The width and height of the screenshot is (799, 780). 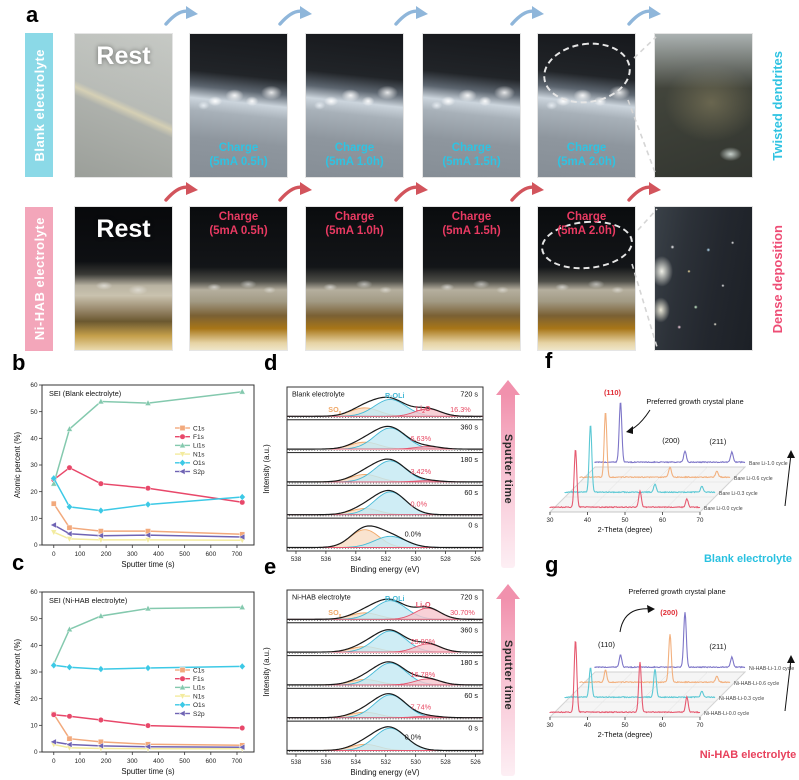 I want to click on y-tick-label: 50, so click(x=34, y=412).